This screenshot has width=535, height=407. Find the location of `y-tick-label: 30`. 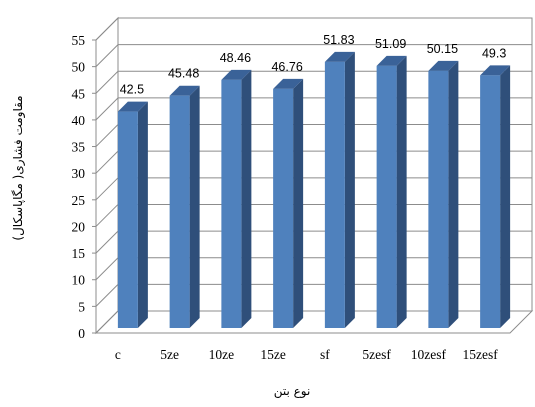

y-tick-label: 30 is located at coordinates (79, 173).